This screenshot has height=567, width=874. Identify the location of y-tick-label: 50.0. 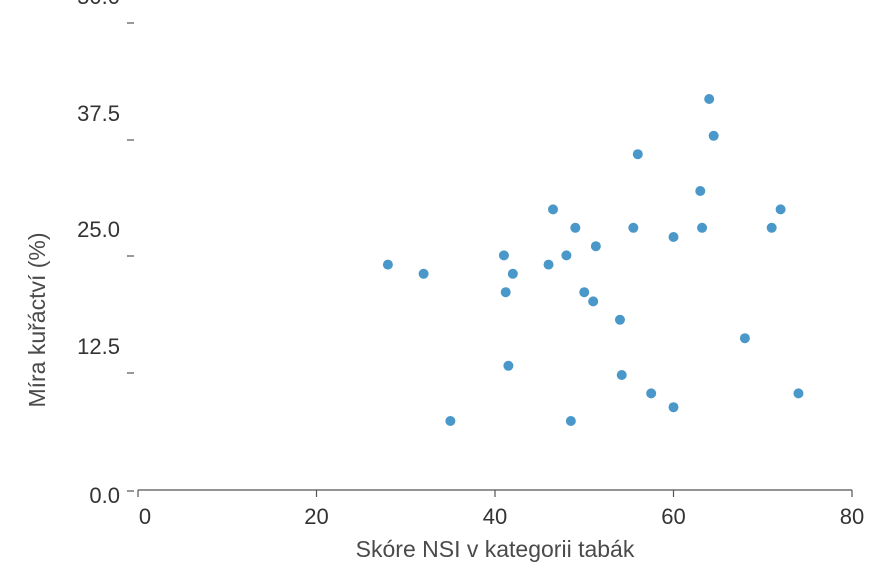
(98, 4).